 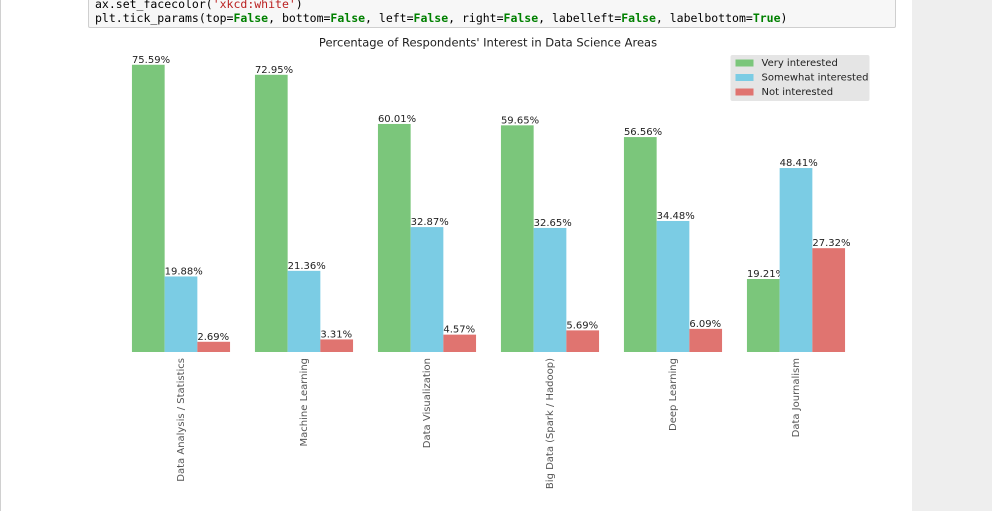 I want to click on value-label: 4.57%, so click(x=459, y=330).